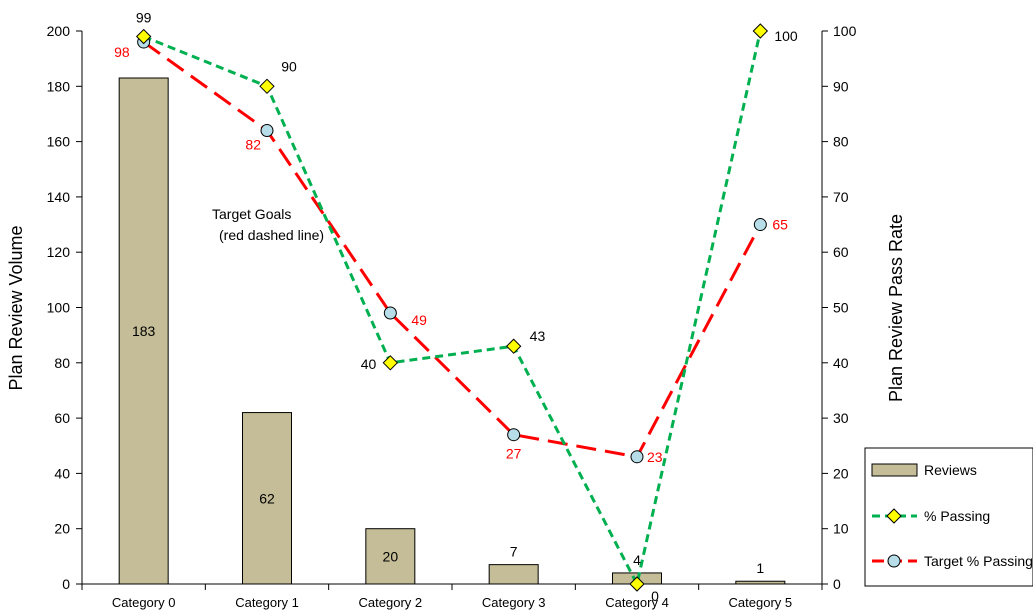 This screenshot has width=1033, height=616. I want to click on legend: Reviews % Passing Target % Passing, so click(948, 517).